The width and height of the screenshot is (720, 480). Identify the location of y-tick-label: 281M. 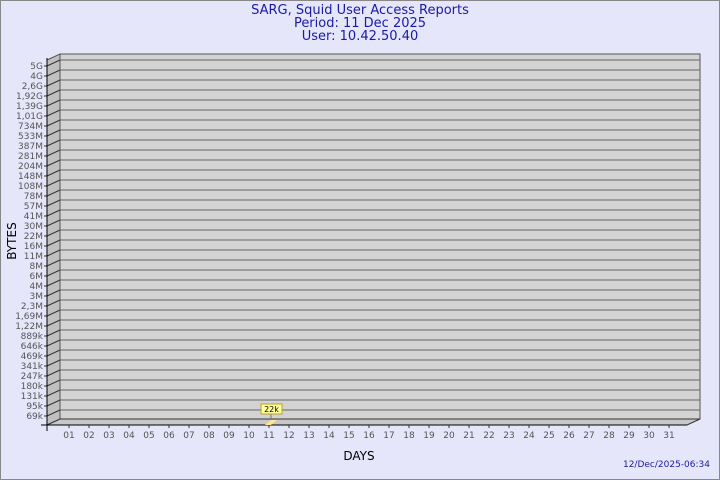
(30, 157).